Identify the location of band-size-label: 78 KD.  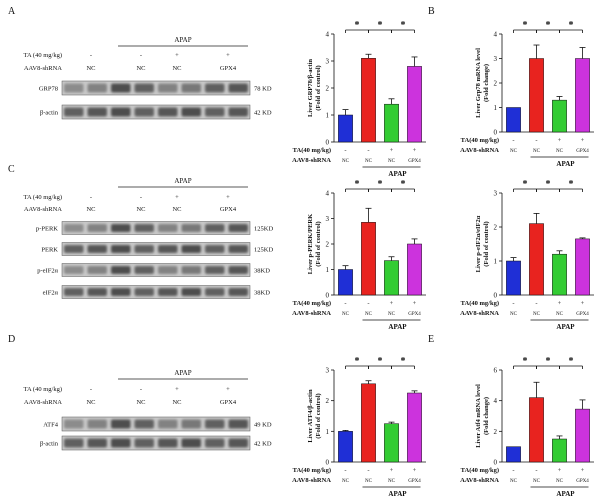
(263, 89).